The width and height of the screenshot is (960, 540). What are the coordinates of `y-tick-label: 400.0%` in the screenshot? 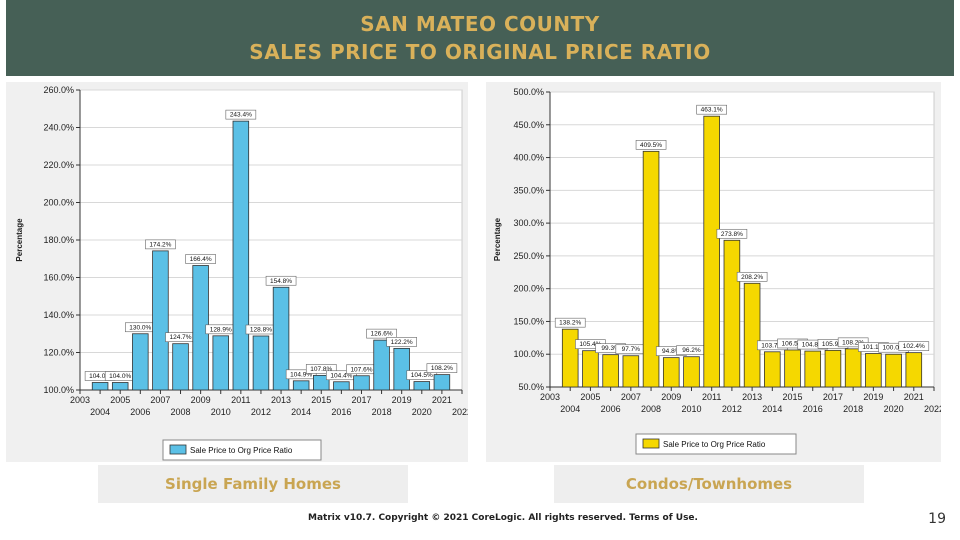 It's located at (528, 158).